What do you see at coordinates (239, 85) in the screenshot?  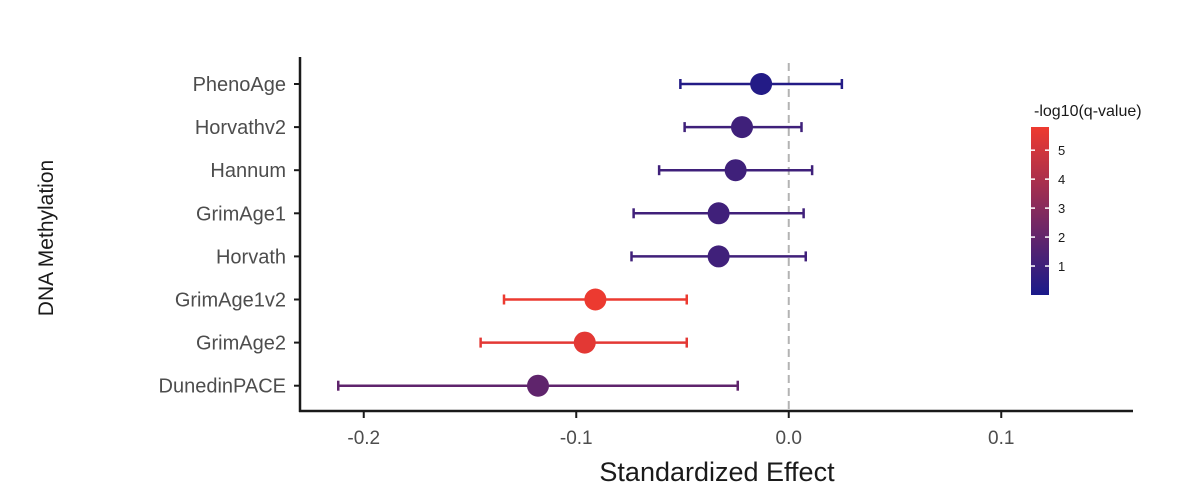 I see `y-tick-label: PhenoAge` at bounding box center [239, 85].